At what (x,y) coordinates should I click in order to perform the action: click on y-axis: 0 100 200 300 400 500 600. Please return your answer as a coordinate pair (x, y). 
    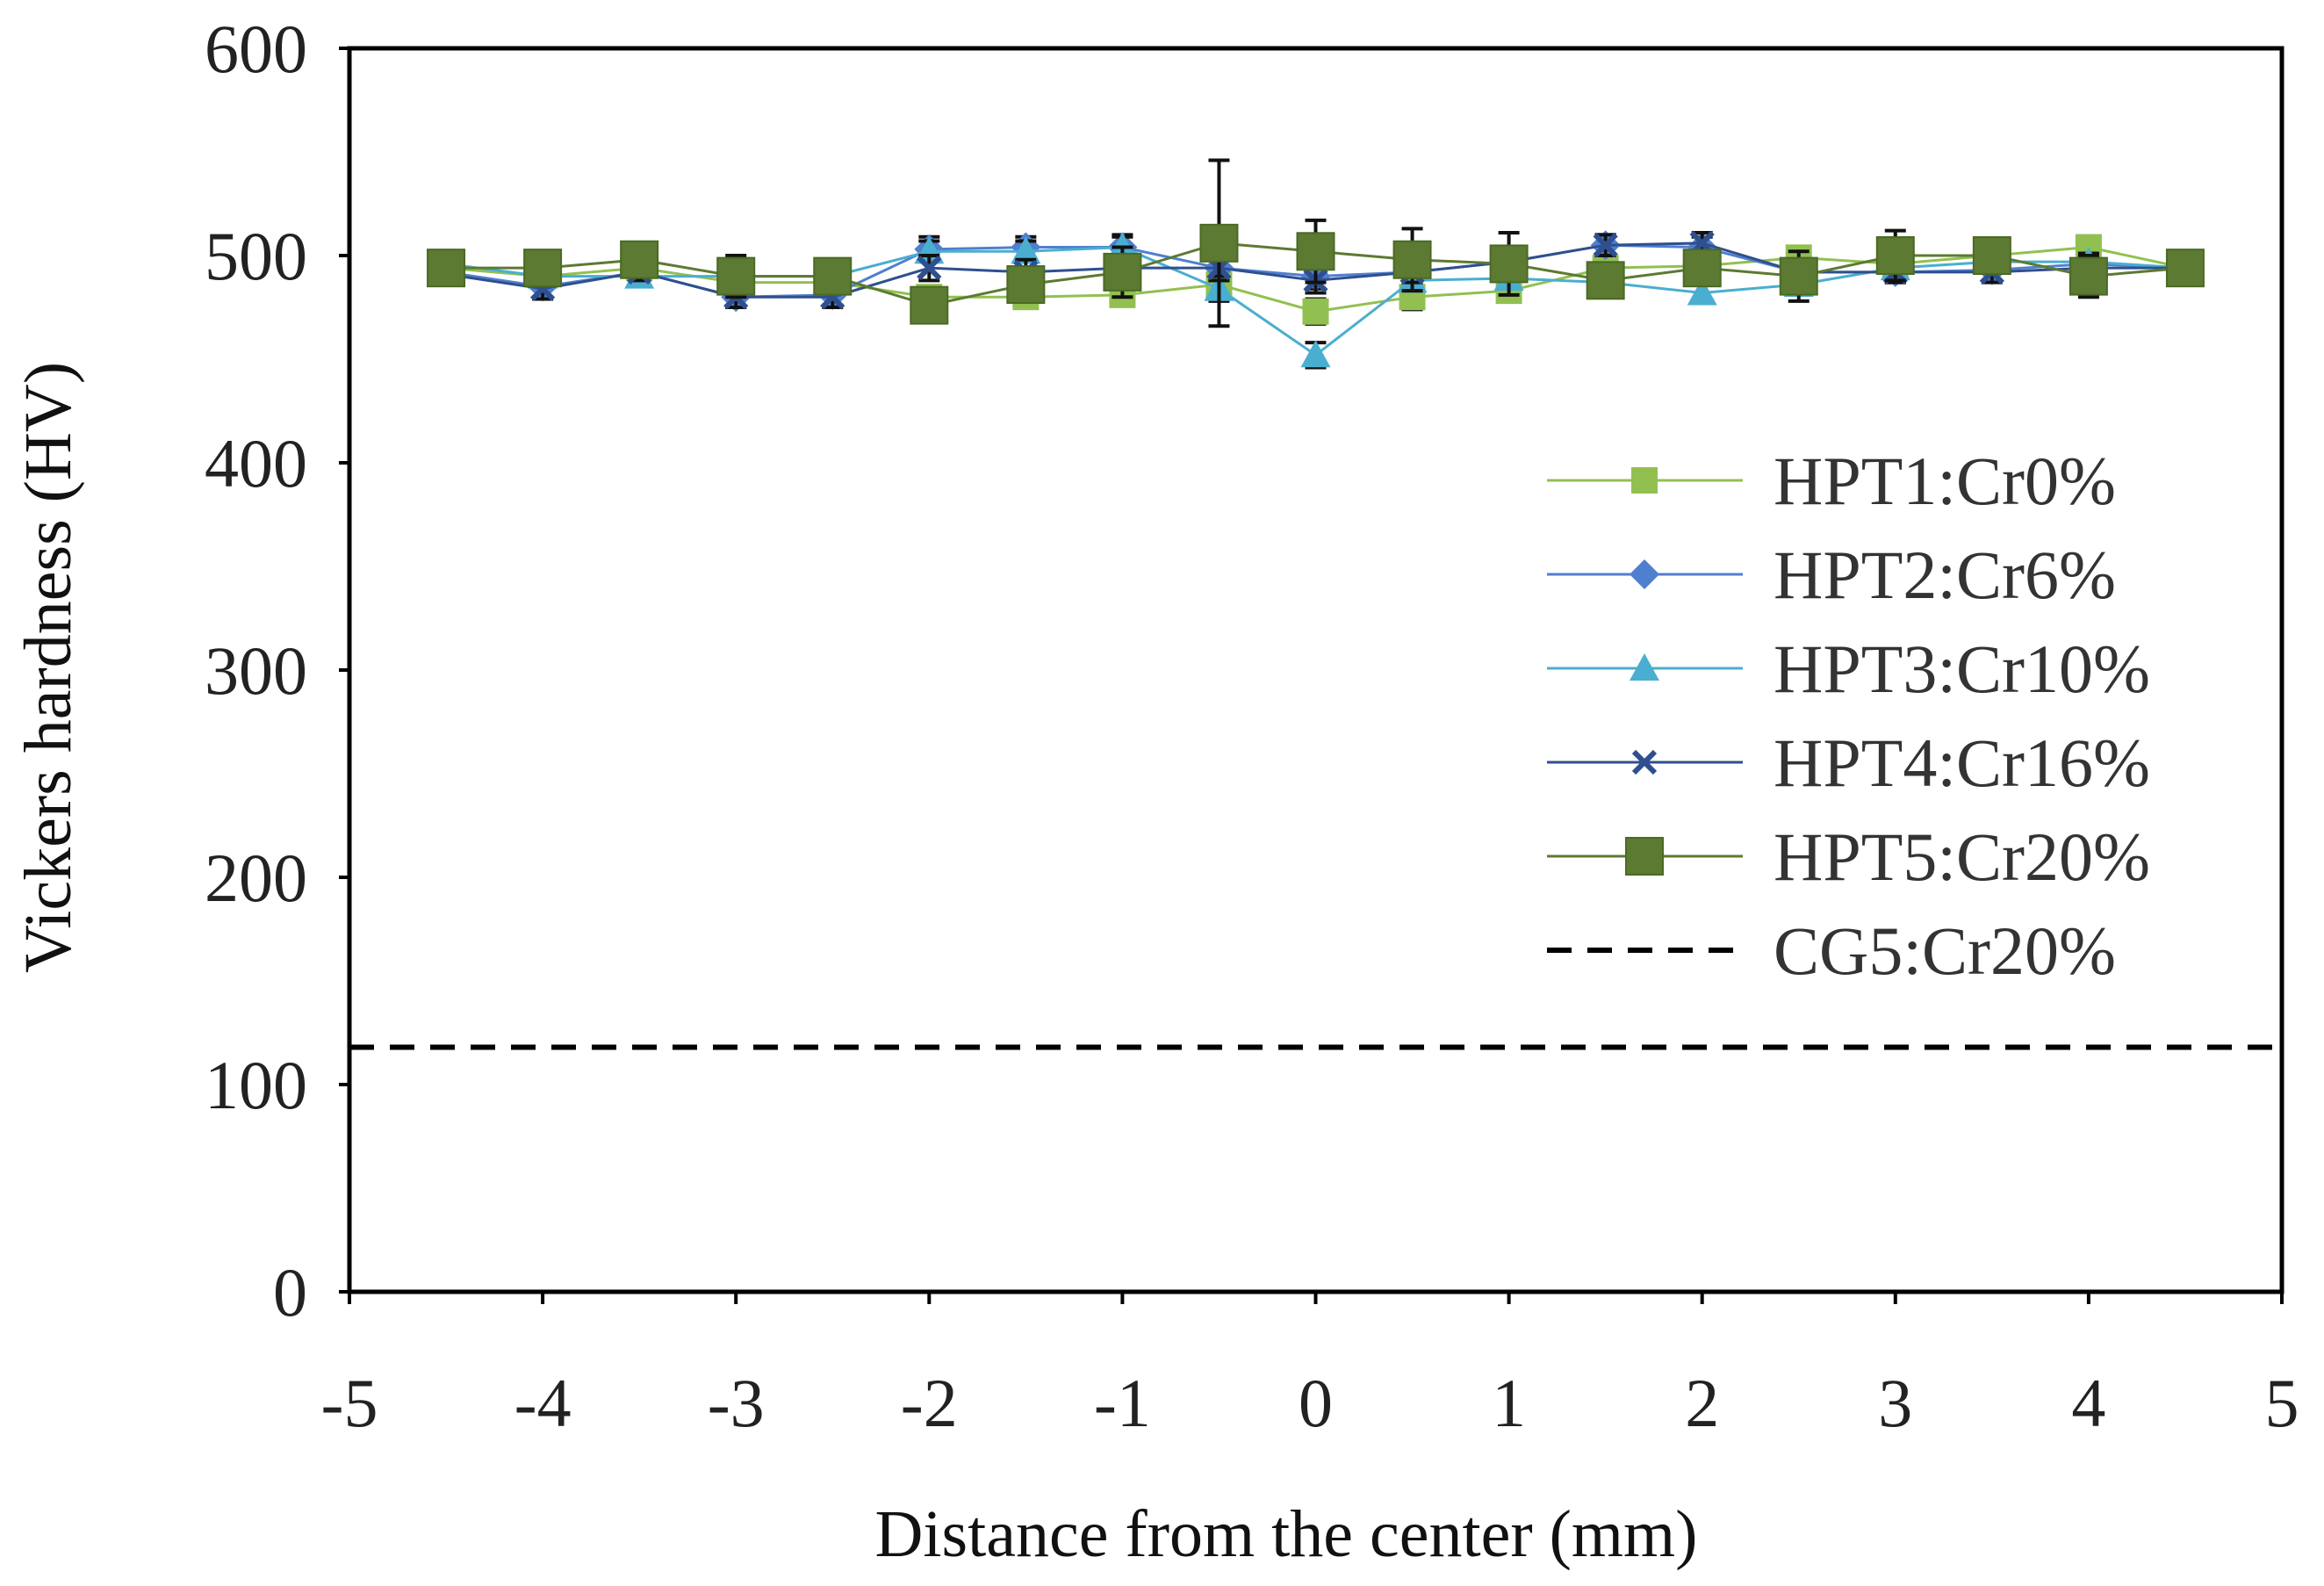
    Looking at the image, I should click on (277, 670).